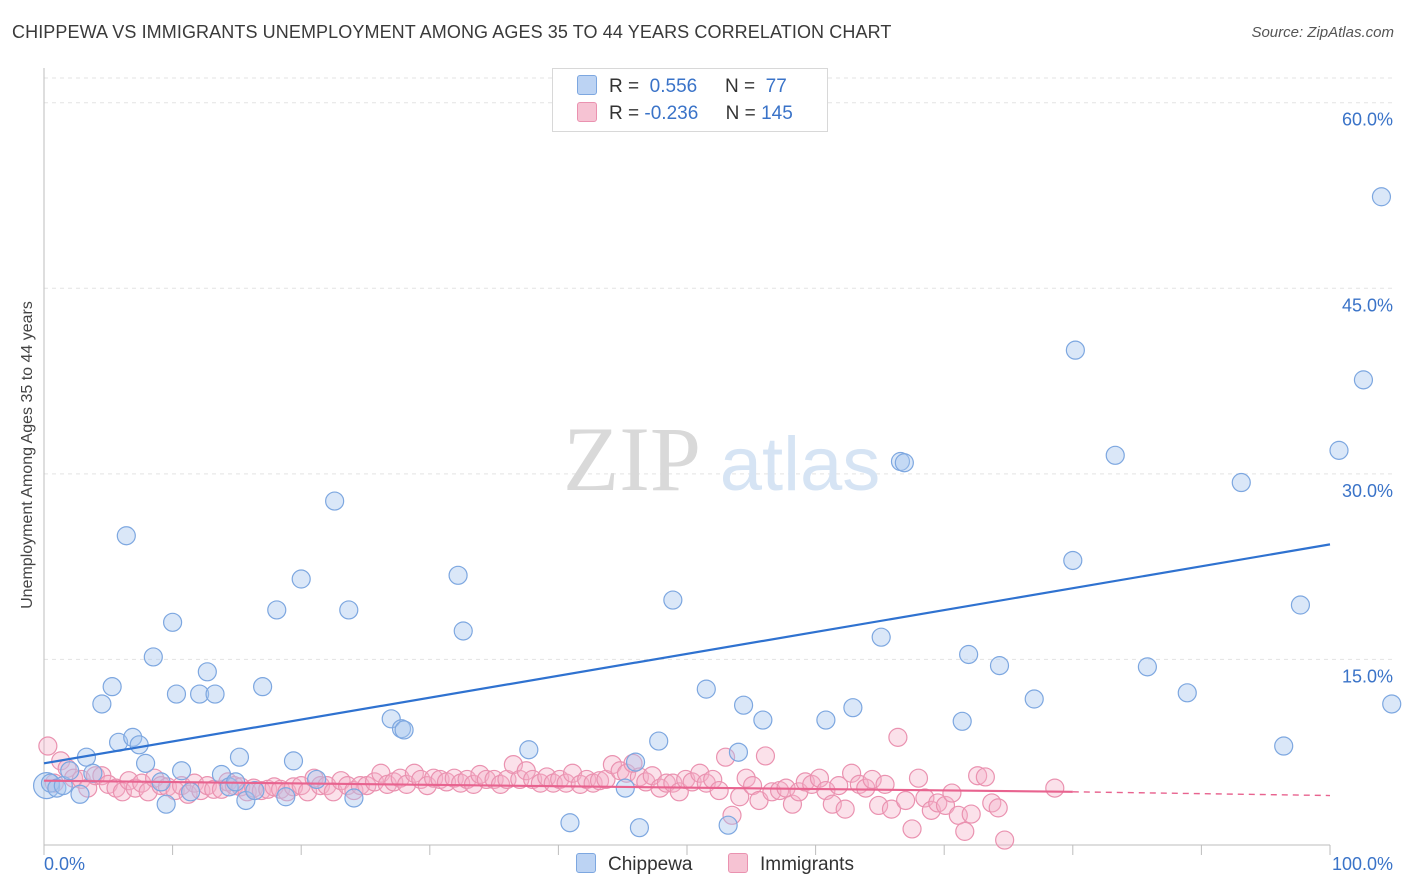 The image size is (1406, 892). I want to click on watermark-zip: ZIP, so click(632, 459).